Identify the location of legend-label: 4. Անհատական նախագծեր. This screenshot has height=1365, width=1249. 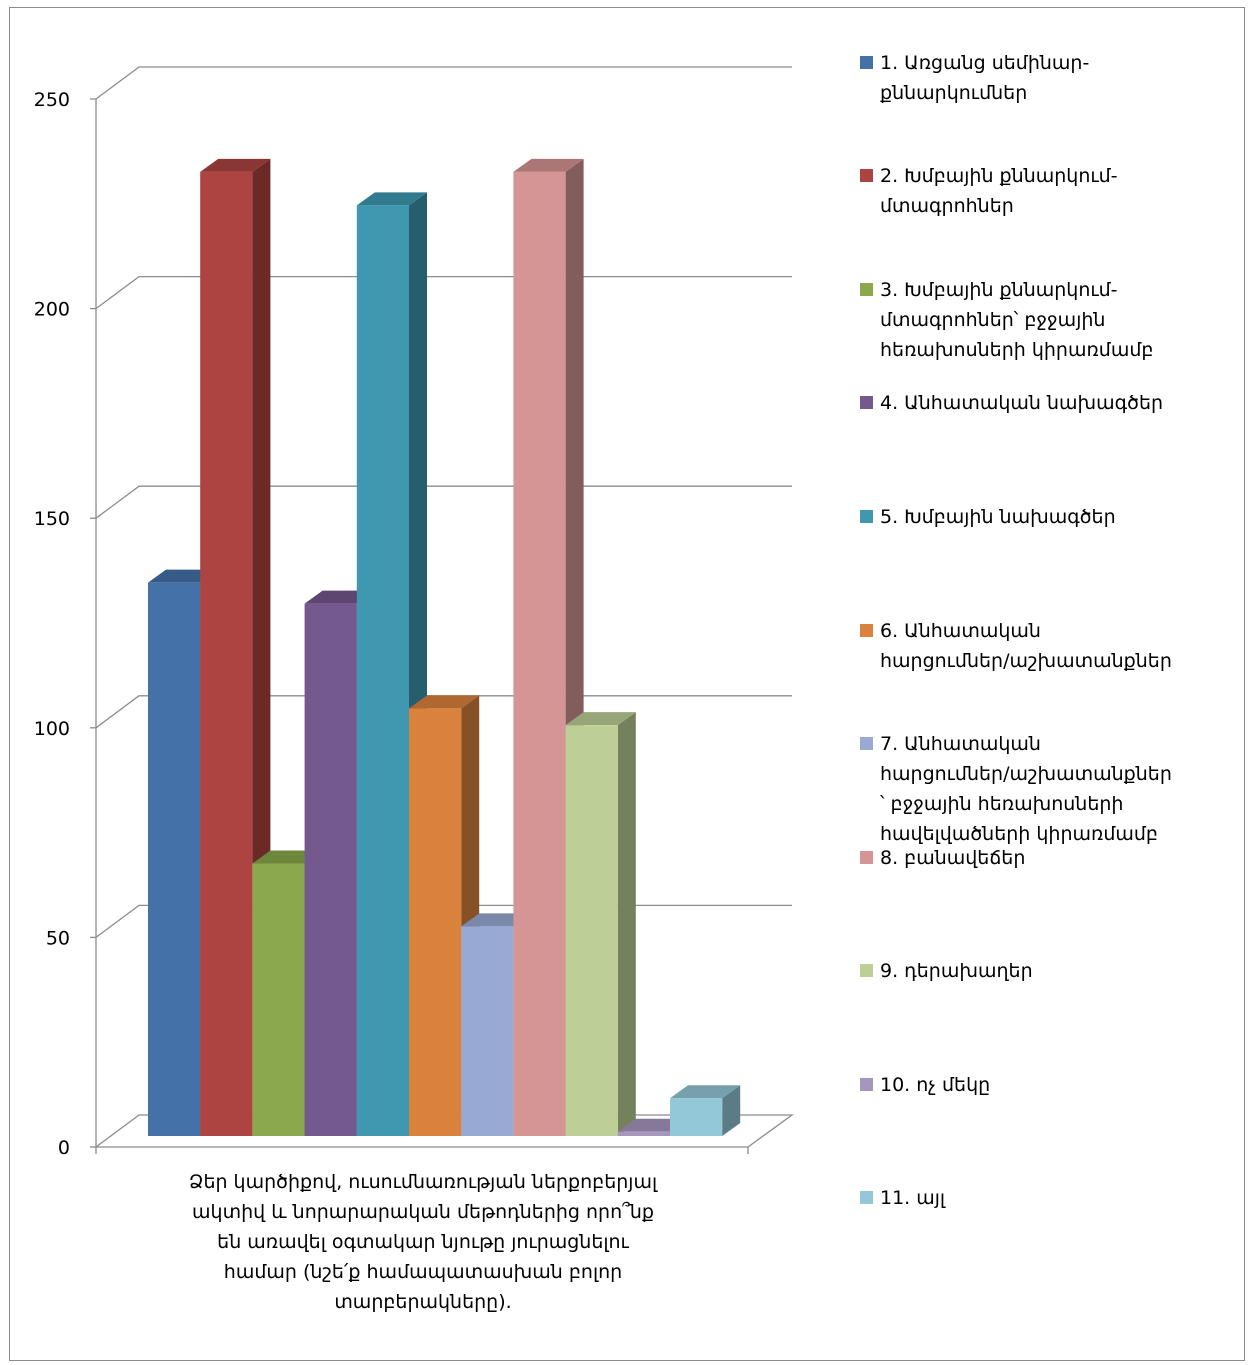
(1062, 403).